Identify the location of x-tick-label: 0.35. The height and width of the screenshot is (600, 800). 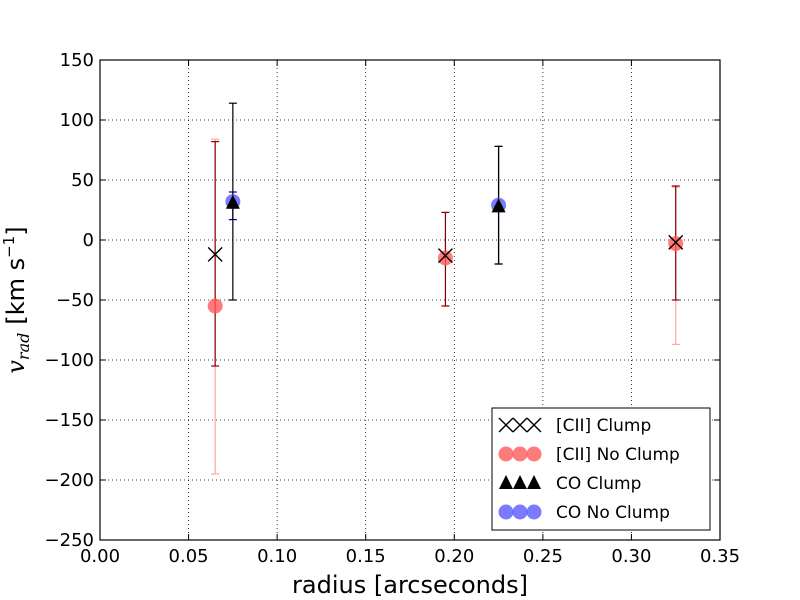
(720, 556).